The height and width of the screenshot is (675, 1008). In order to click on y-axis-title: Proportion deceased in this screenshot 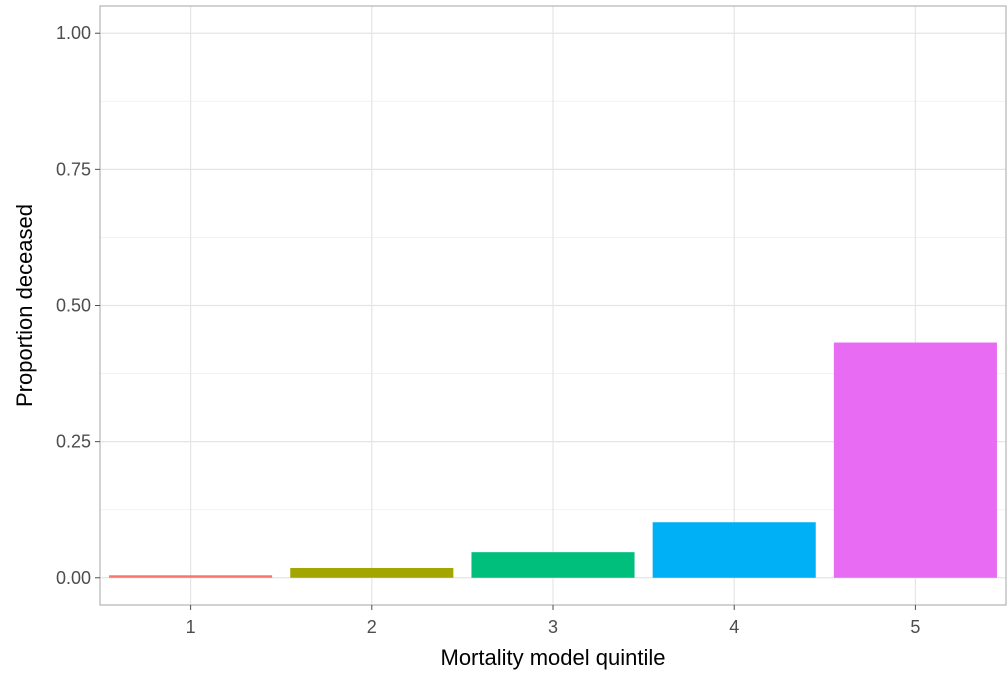, I will do `click(24, 305)`.